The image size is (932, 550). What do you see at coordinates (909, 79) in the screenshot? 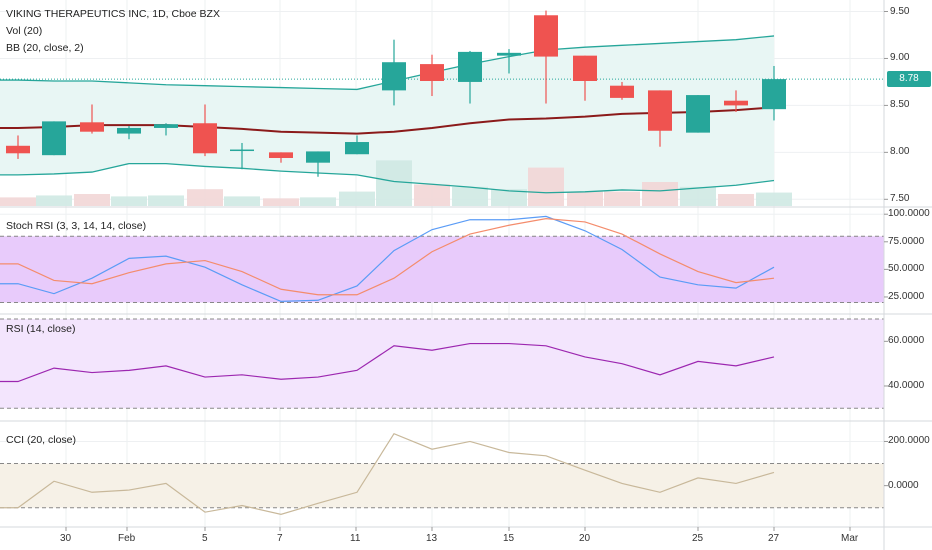
I see `last-price-tag: 8.78` at bounding box center [909, 79].